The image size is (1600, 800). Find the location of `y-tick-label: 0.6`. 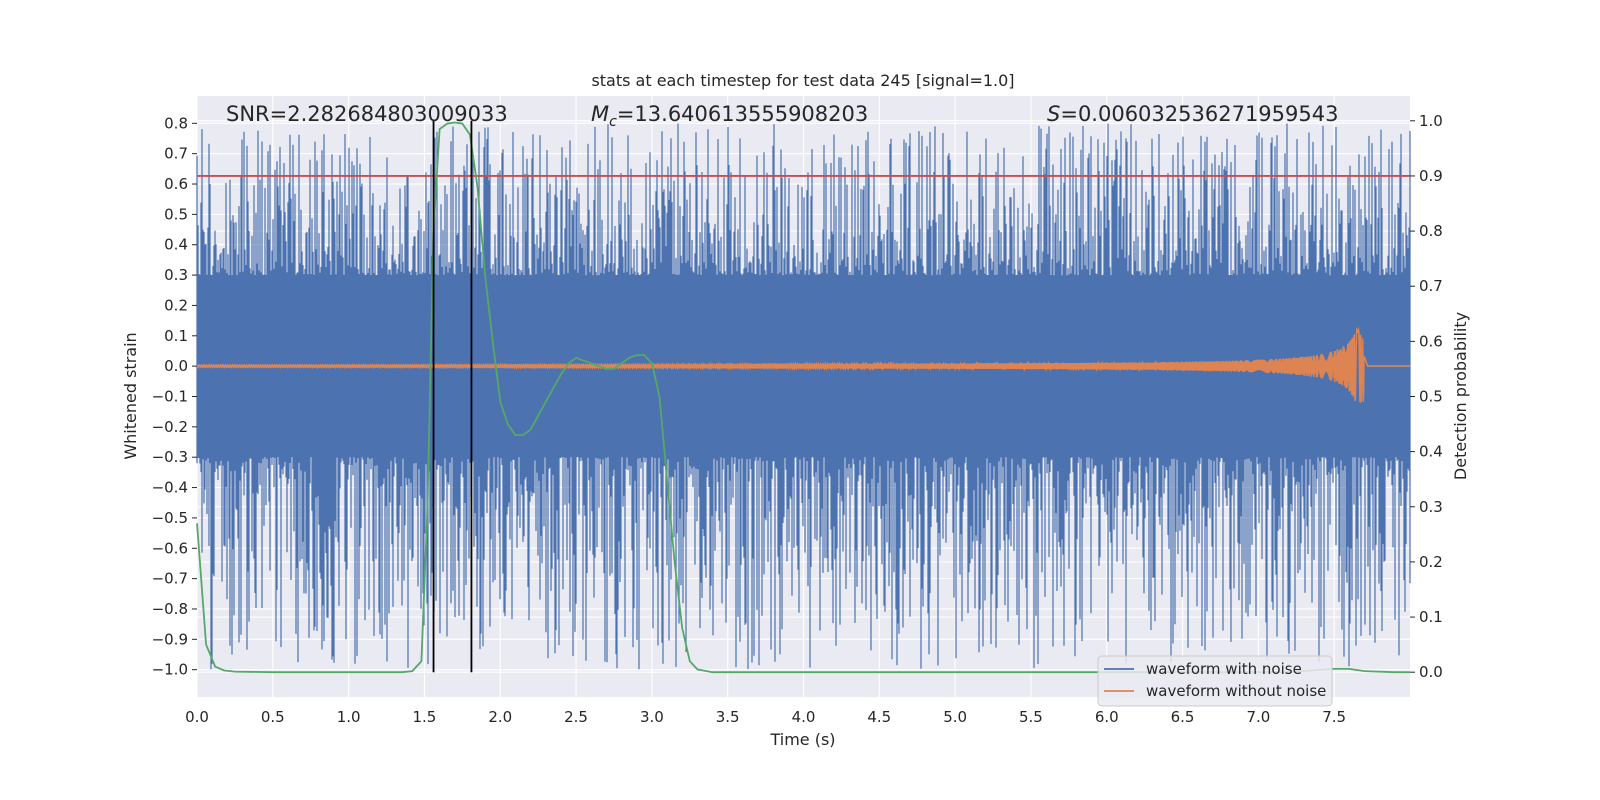

y-tick-label: 0.6 is located at coordinates (176, 184).